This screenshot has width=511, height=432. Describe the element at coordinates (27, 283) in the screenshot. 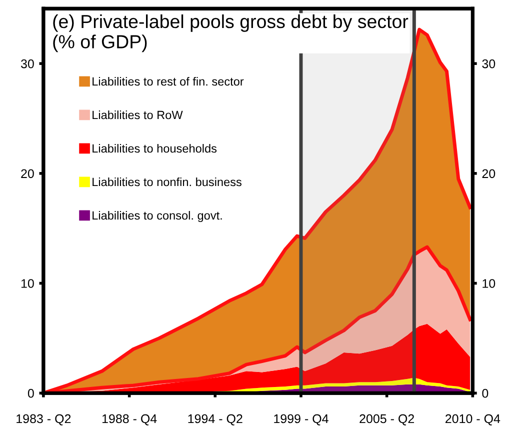

I see `y-tick-label: 10` at that location.